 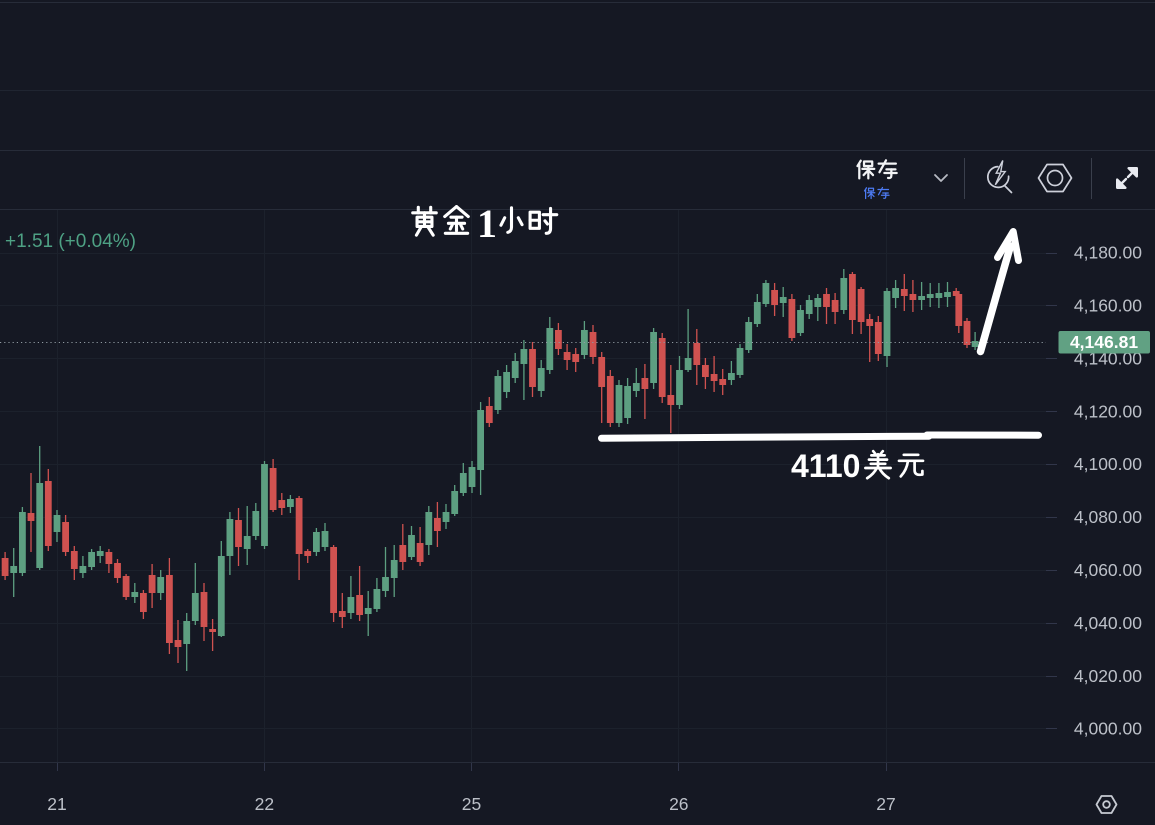 What do you see at coordinates (471, 804) in the screenshot?
I see `svg-text: 25` at bounding box center [471, 804].